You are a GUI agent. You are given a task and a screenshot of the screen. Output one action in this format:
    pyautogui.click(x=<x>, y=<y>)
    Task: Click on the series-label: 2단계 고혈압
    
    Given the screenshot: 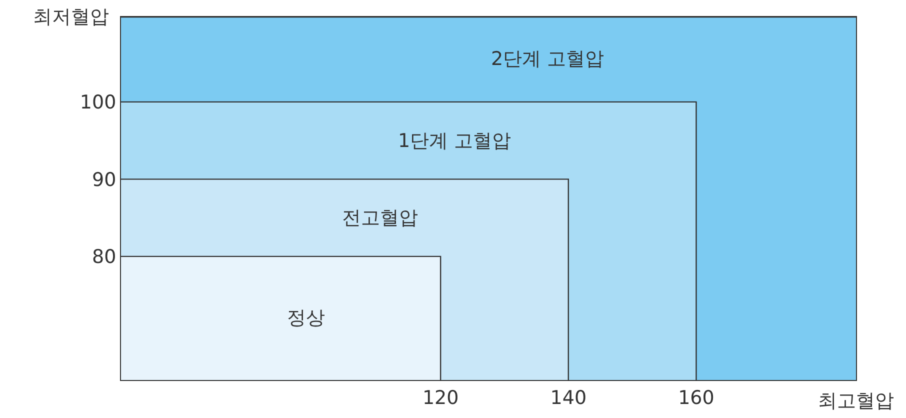 What is the action you would take?
    pyautogui.click(x=547, y=59)
    